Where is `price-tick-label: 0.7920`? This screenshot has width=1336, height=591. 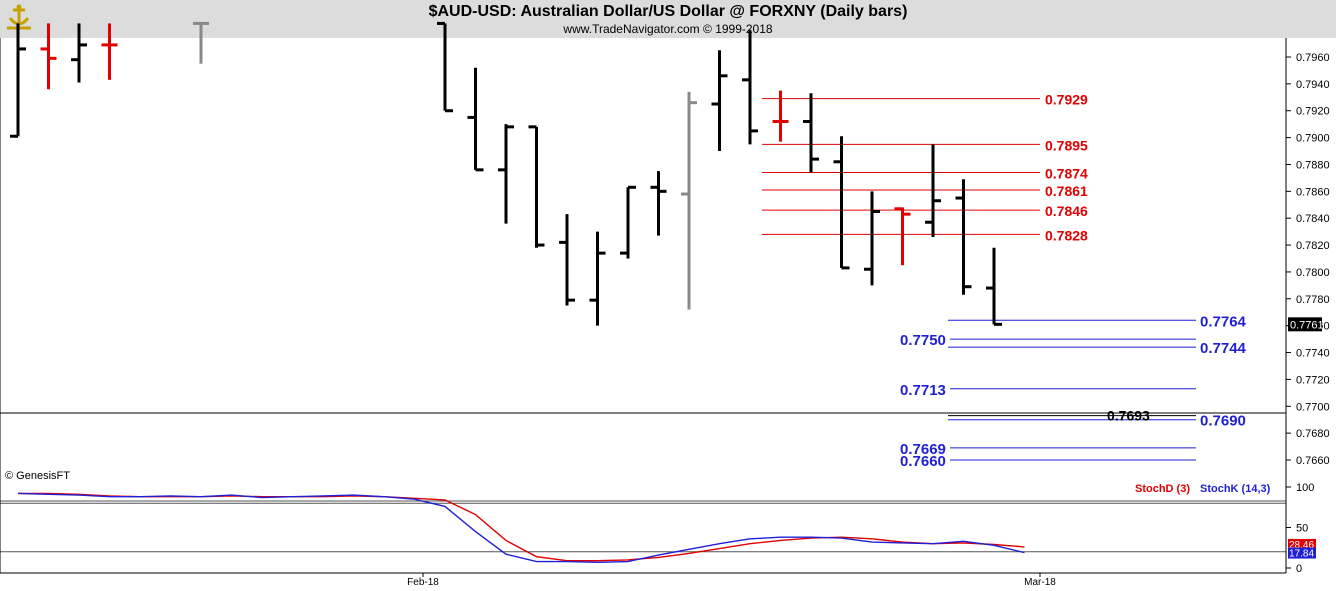
price-tick-label: 0.7920 is located at coordinates (1313, 112).